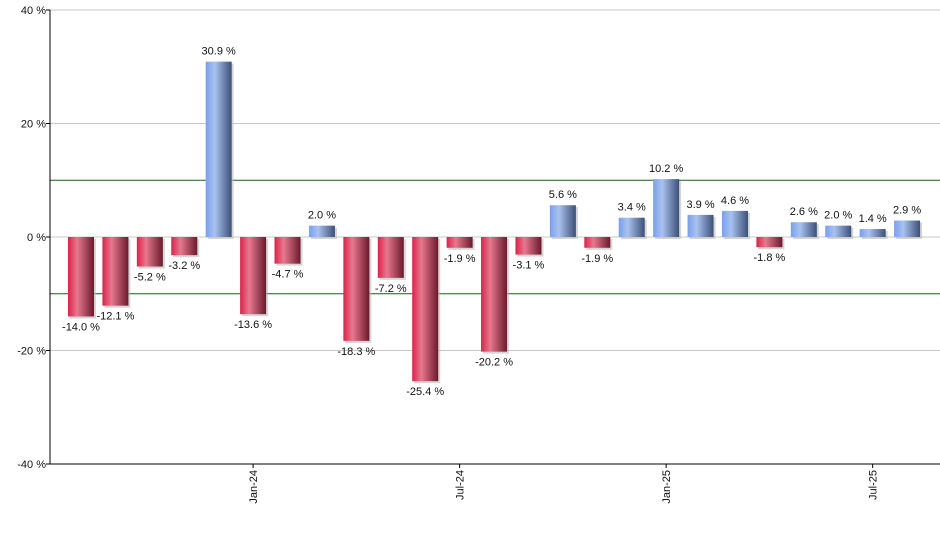 This screenshot has width=940, height=555. Describe the element at coordinates (666, 169) in the screenshot. I see `data-label: 10.2 %` at that location.